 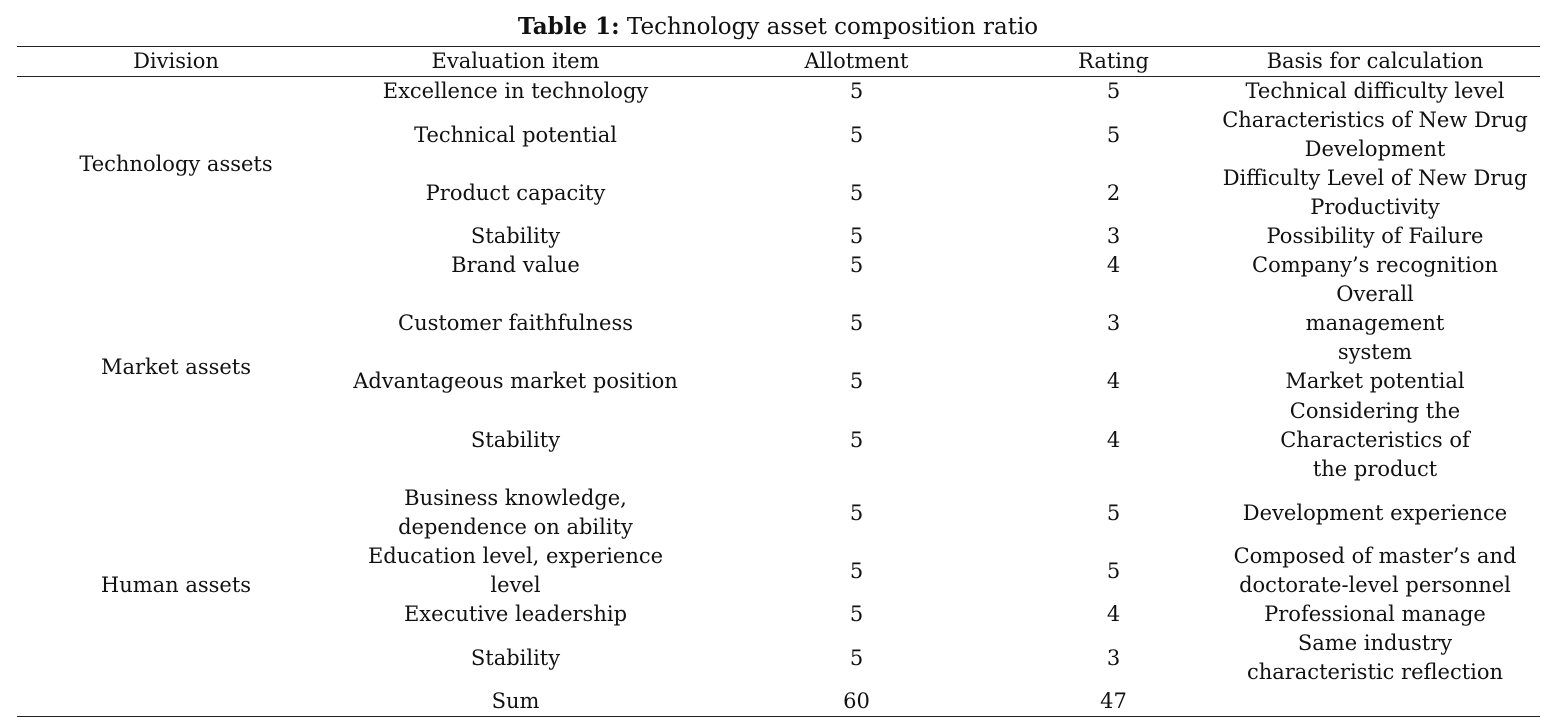 I want to click on basis-cell: Development experience, so click(x=1375, y=512).